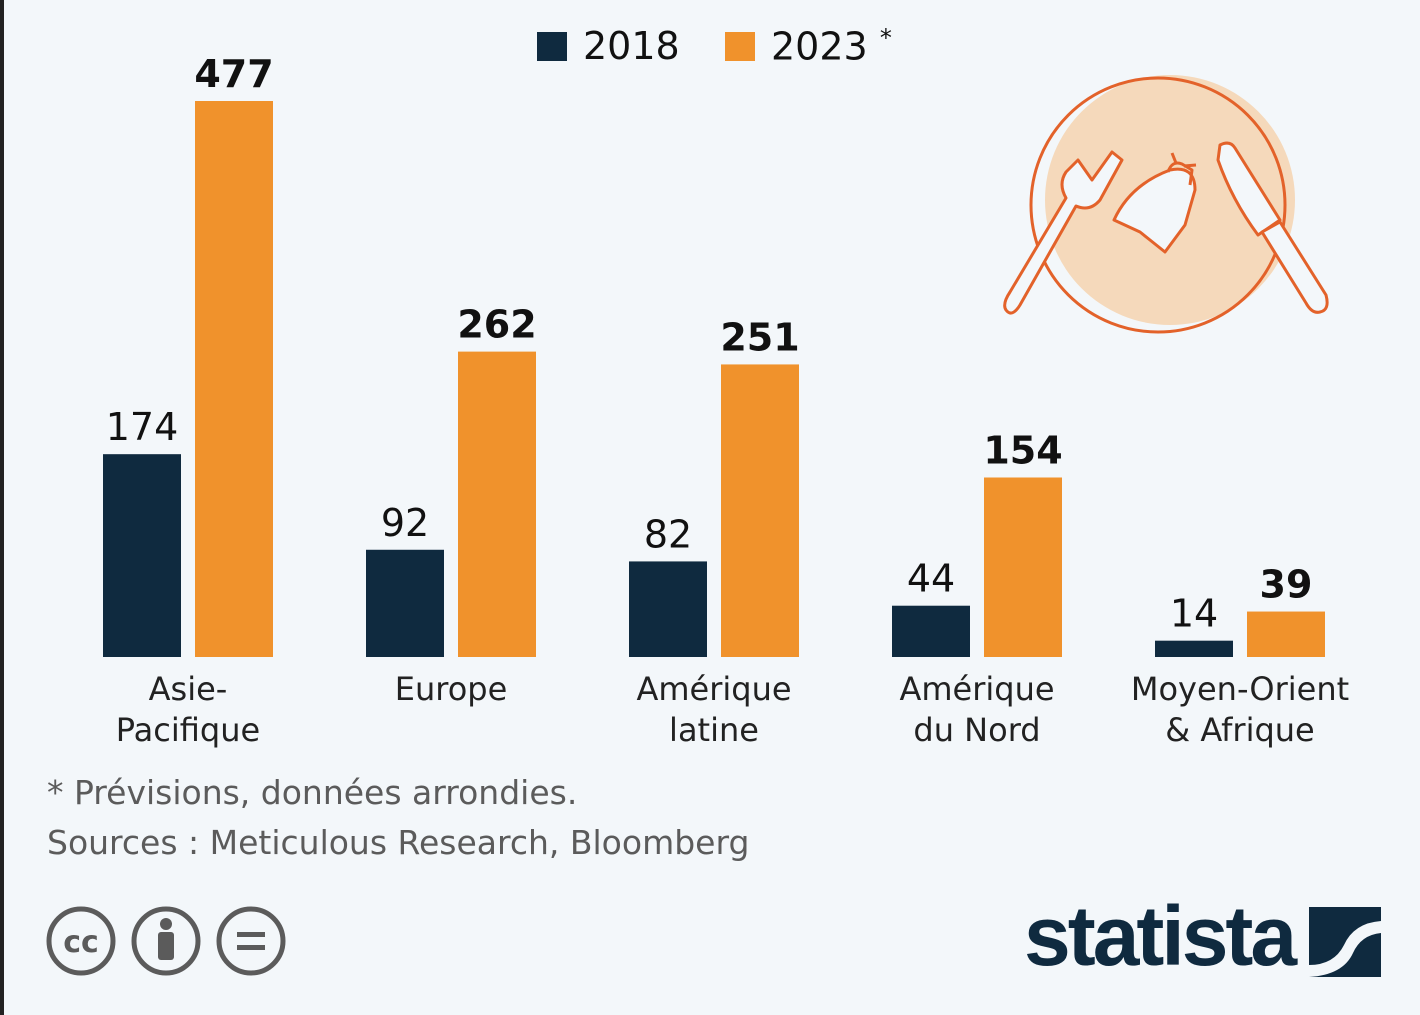 Image resolution: width=1420 pixels, height=1015 pixels. Describe the element at coordinates (251, 941) in the screenshot. I see `nd-icon` at that location.